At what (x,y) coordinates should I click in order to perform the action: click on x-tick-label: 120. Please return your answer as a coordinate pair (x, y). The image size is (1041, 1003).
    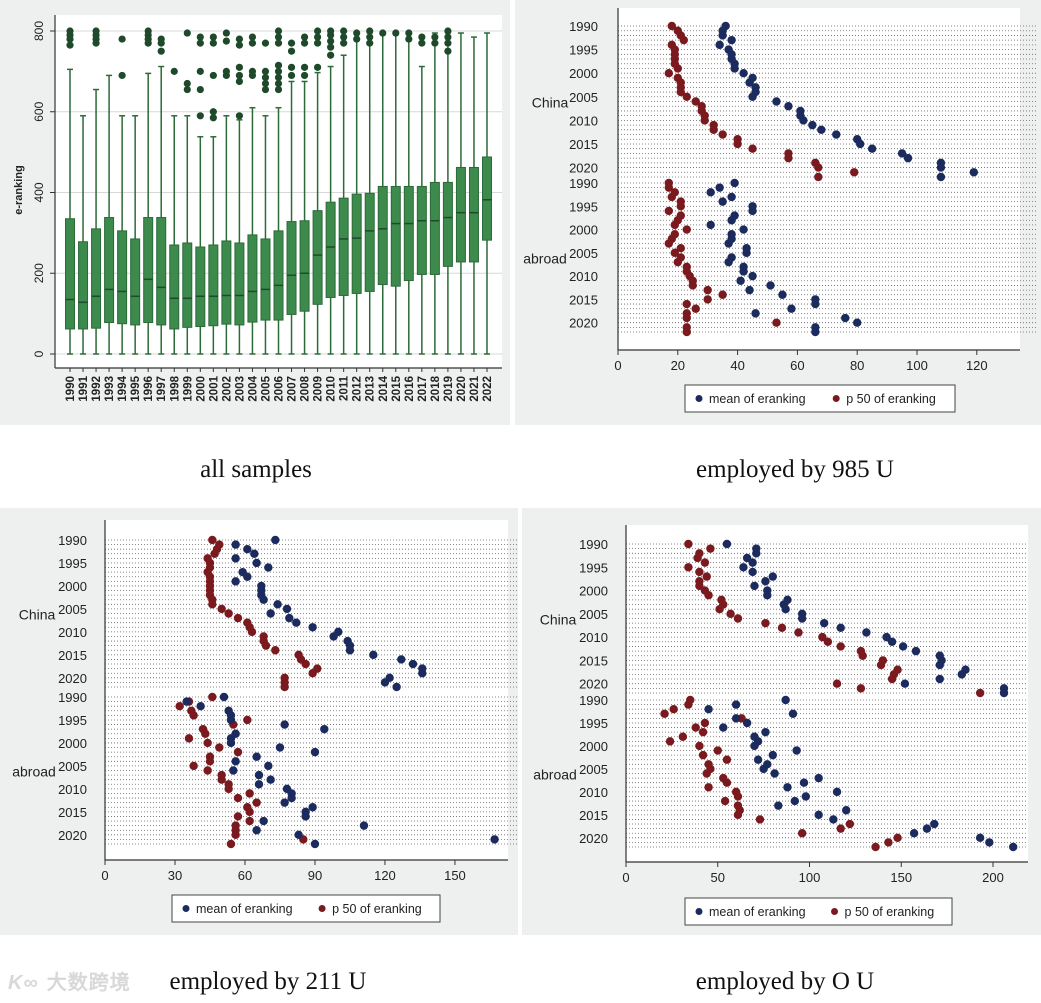
    Looking at the image, I should click on (977, 365).